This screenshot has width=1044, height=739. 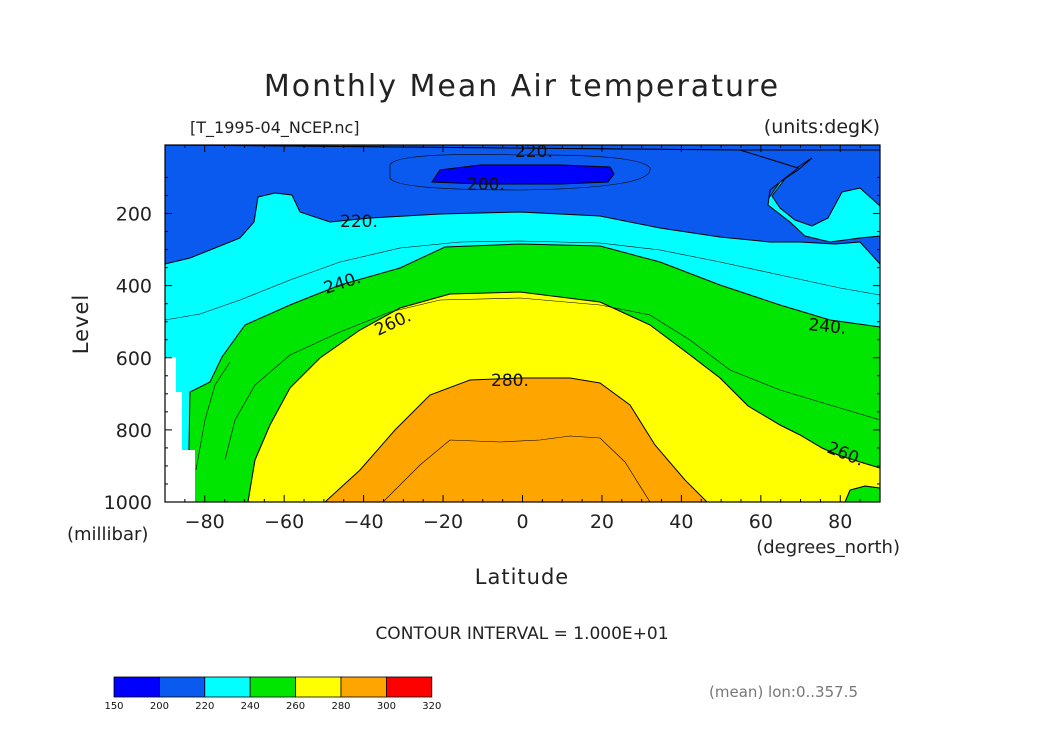 I want to click on x-tick-label: −20, so click(x=443, y=522).